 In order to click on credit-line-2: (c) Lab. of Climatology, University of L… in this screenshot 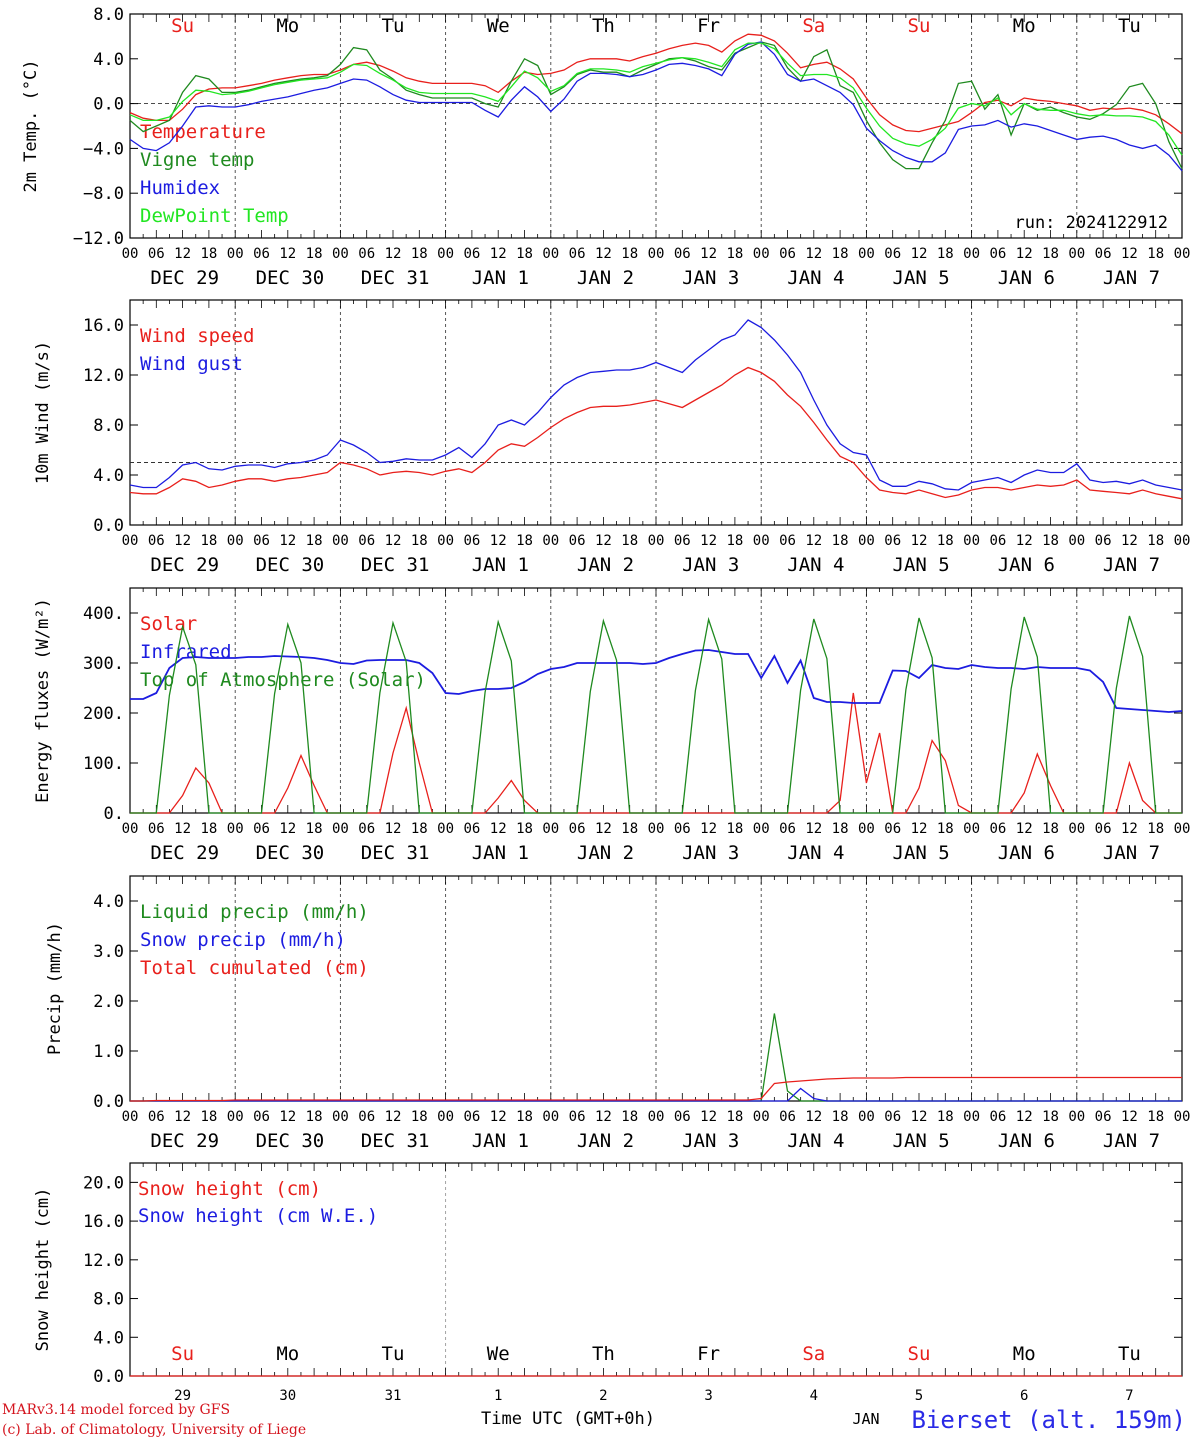, I will do `click(154, 1430)`.